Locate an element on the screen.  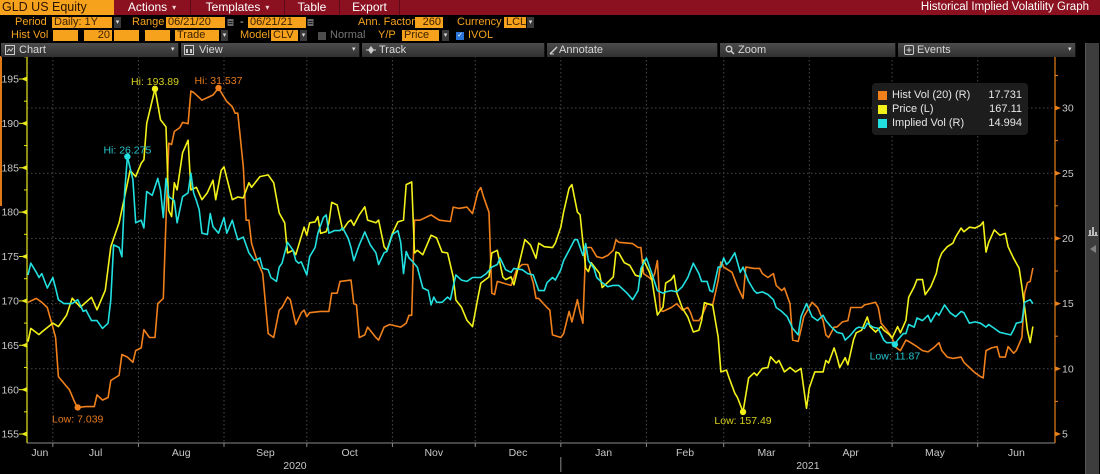
collapse-left-icon is located at coordinates (1093, 249).